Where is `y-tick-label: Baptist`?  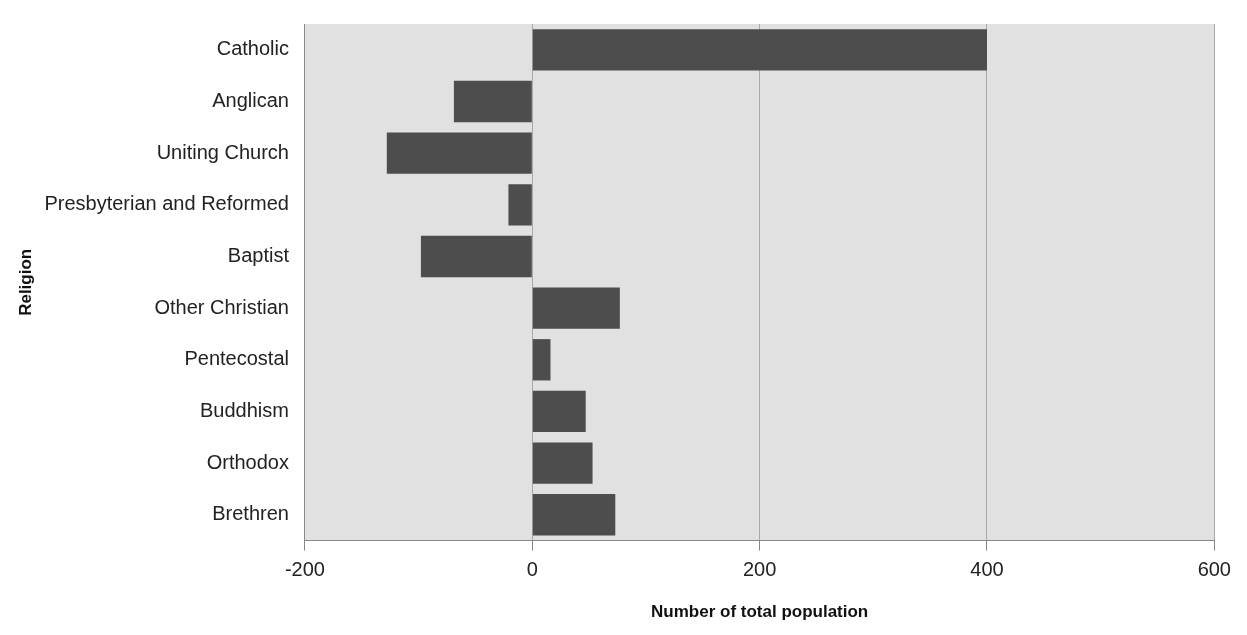
y-tick-label: Baptist is located at coordinates (258, 254).